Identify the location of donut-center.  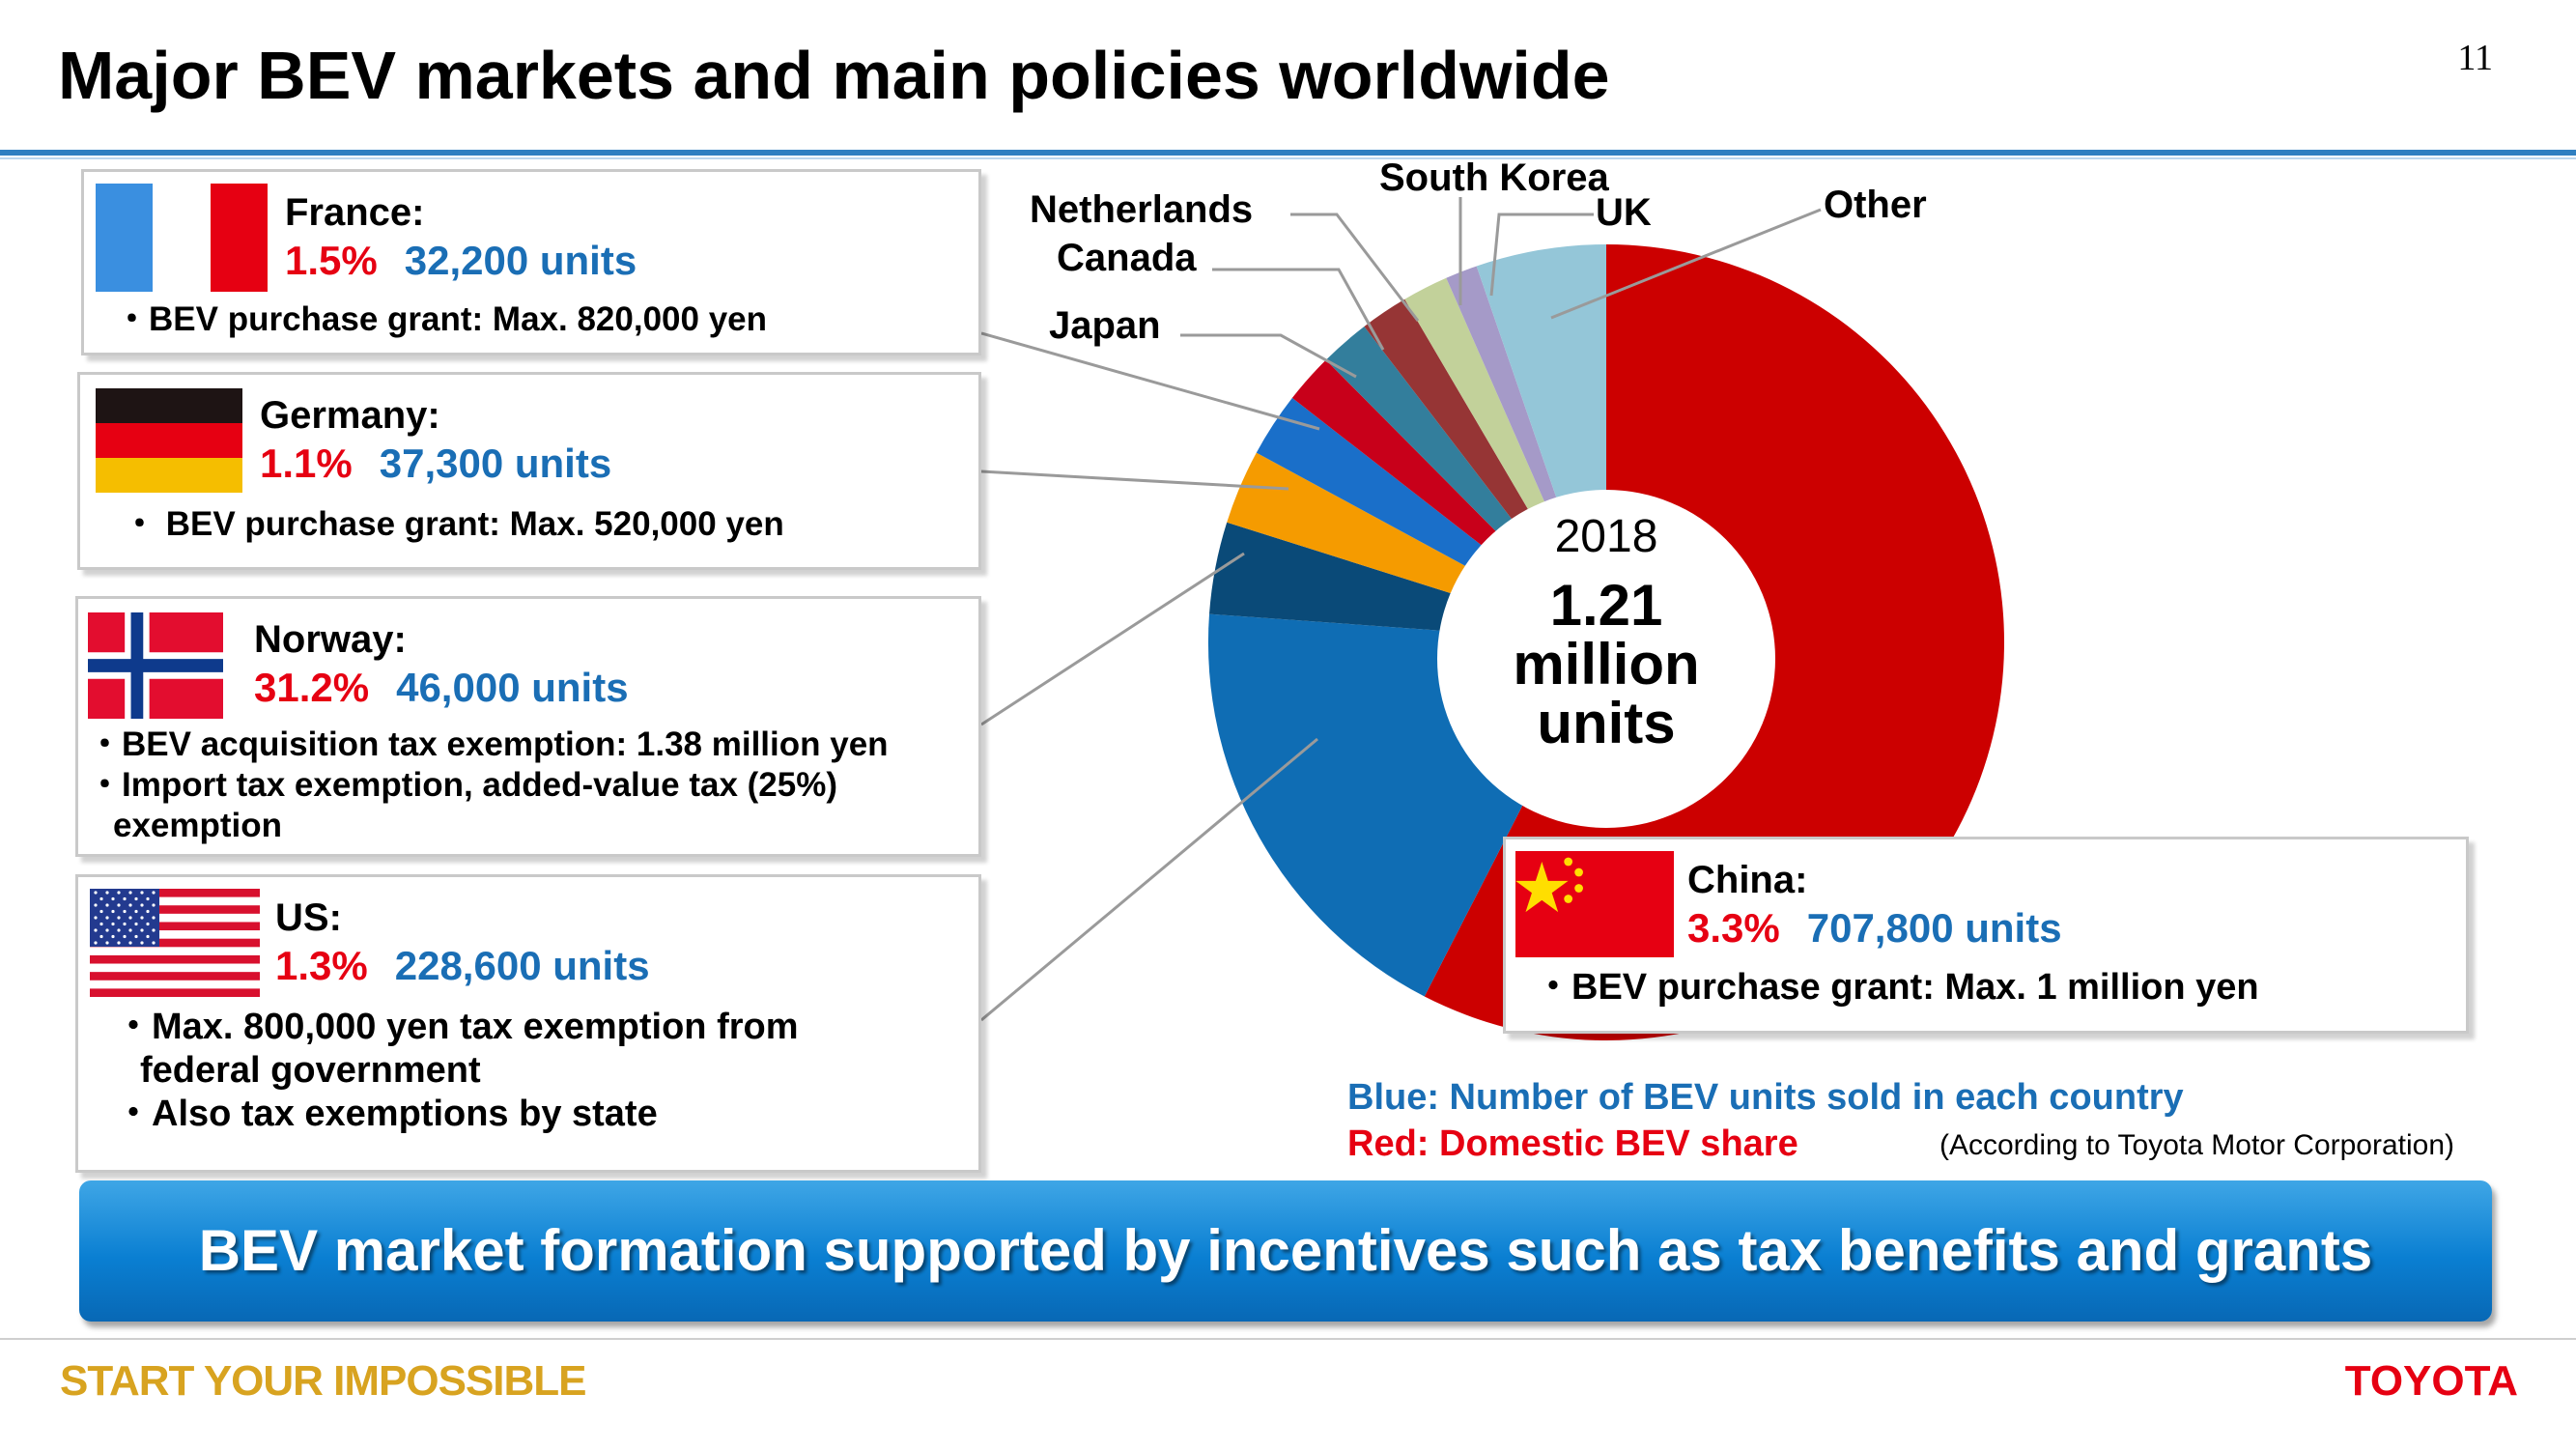
(1606, 659).